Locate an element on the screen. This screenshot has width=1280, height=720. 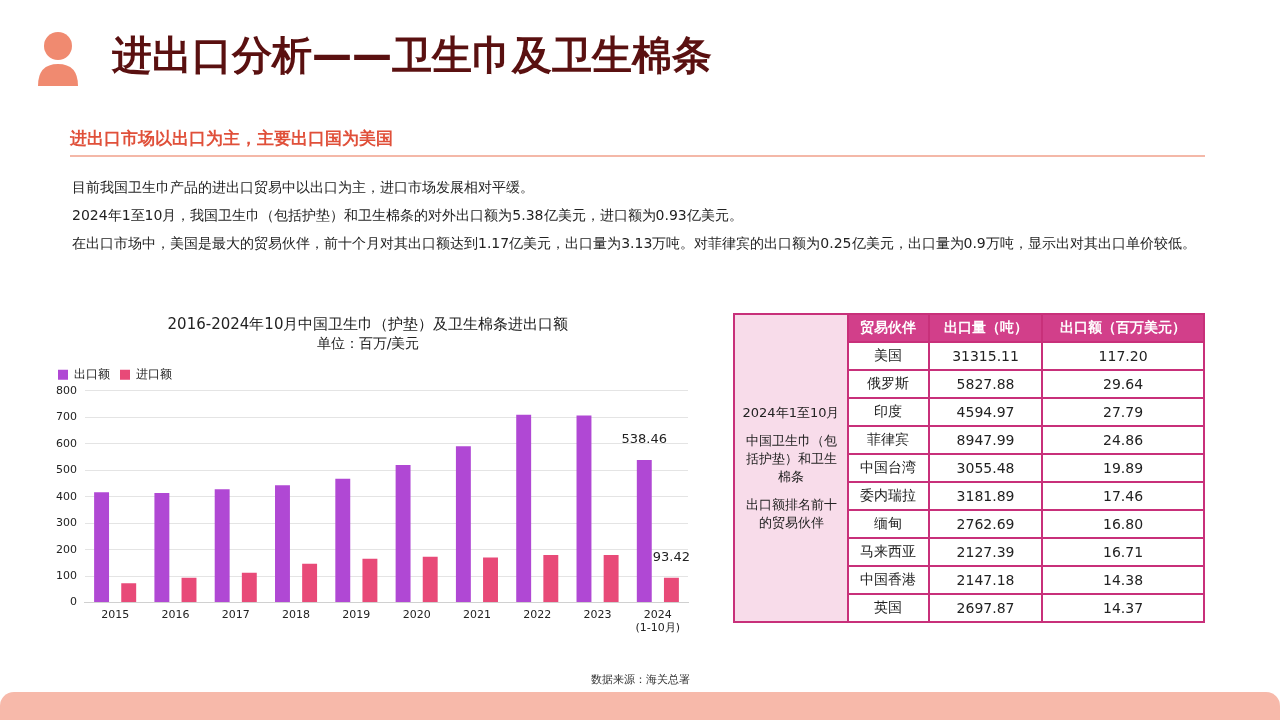
data-label: 14.37 is located at coordinates (1123, 608).